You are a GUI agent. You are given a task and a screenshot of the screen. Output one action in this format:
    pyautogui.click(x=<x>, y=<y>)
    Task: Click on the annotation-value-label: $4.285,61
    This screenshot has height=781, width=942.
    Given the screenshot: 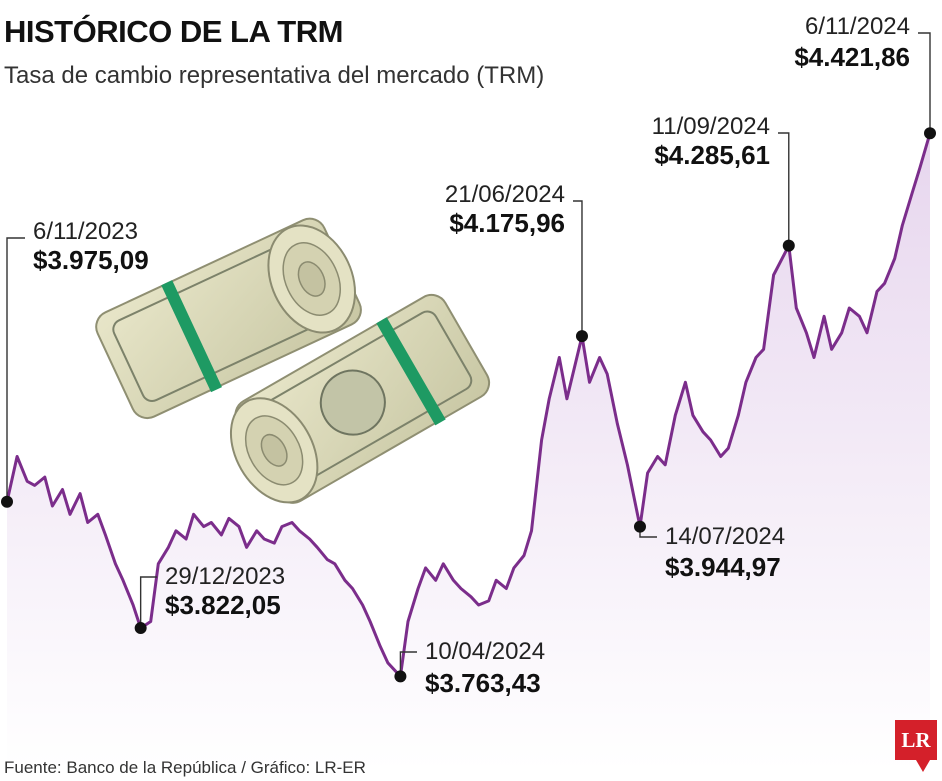 What is the action you would take?
    pyautogui.click(x=712, y=155)
    